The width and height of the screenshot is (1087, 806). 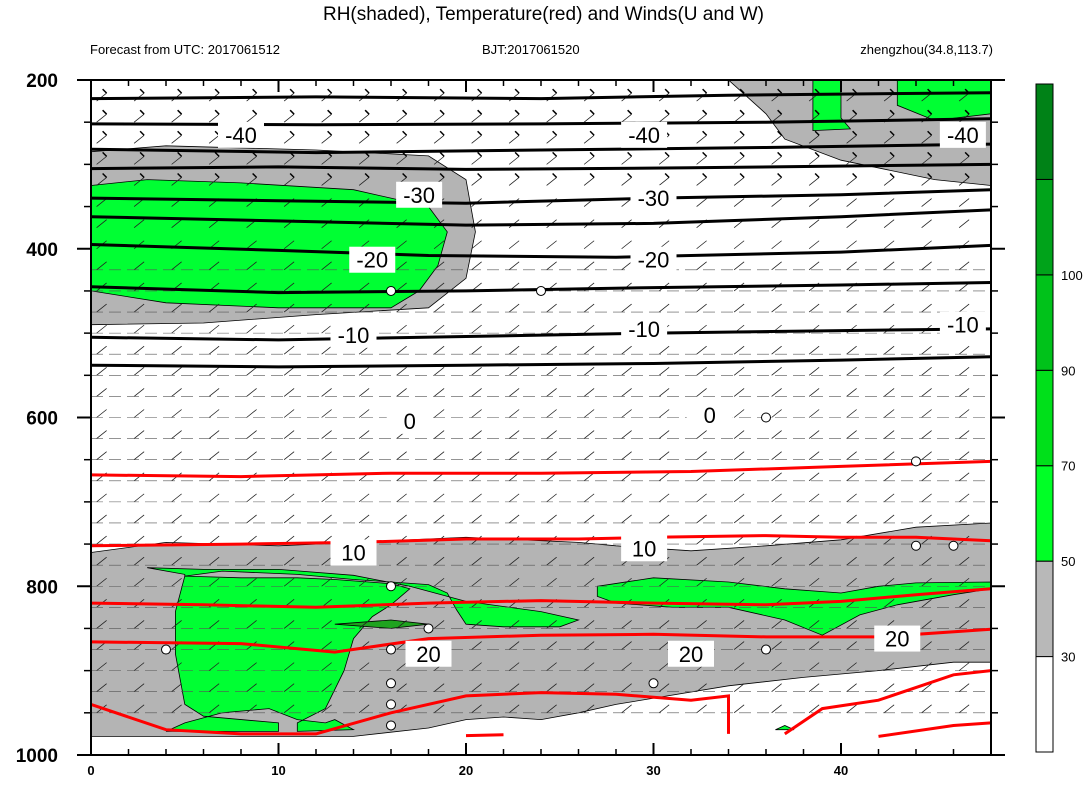 What do you see at coordinates (653, 683) in the screenshot?
I see `calm-wind-marker` at bounding box center [653, 683].